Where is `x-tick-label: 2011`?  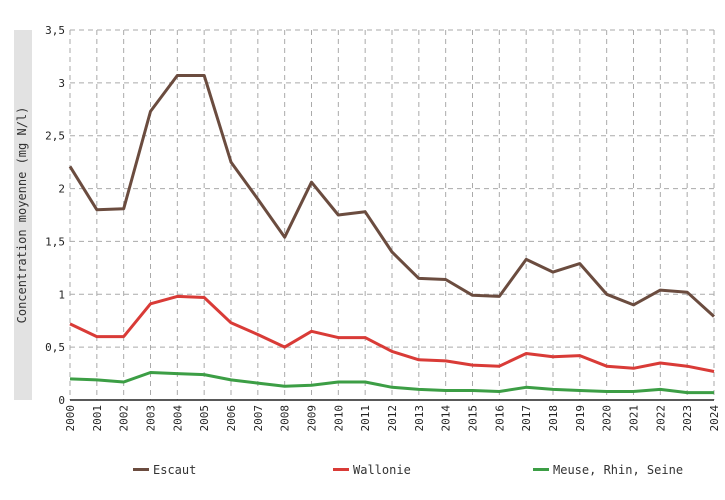
x-tick-label: 2011 is located at coordinates (365, 418).